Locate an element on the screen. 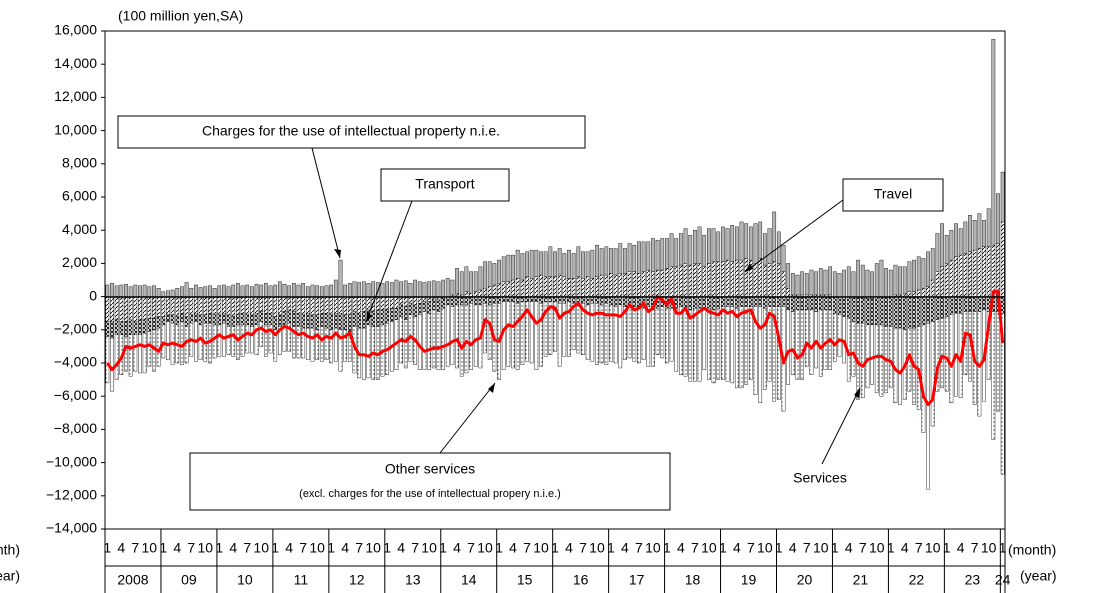  arrow is located at coordinates (389, 261).